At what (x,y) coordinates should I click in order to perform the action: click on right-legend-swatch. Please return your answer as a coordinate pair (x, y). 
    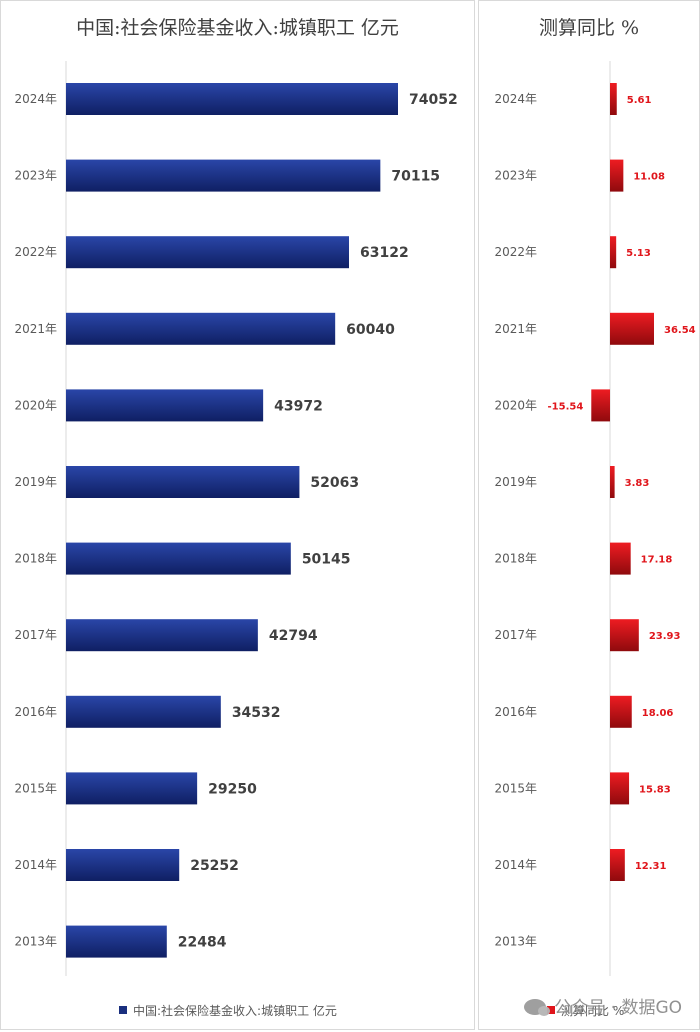
    Looking at the image, I should click on (551, 1010).